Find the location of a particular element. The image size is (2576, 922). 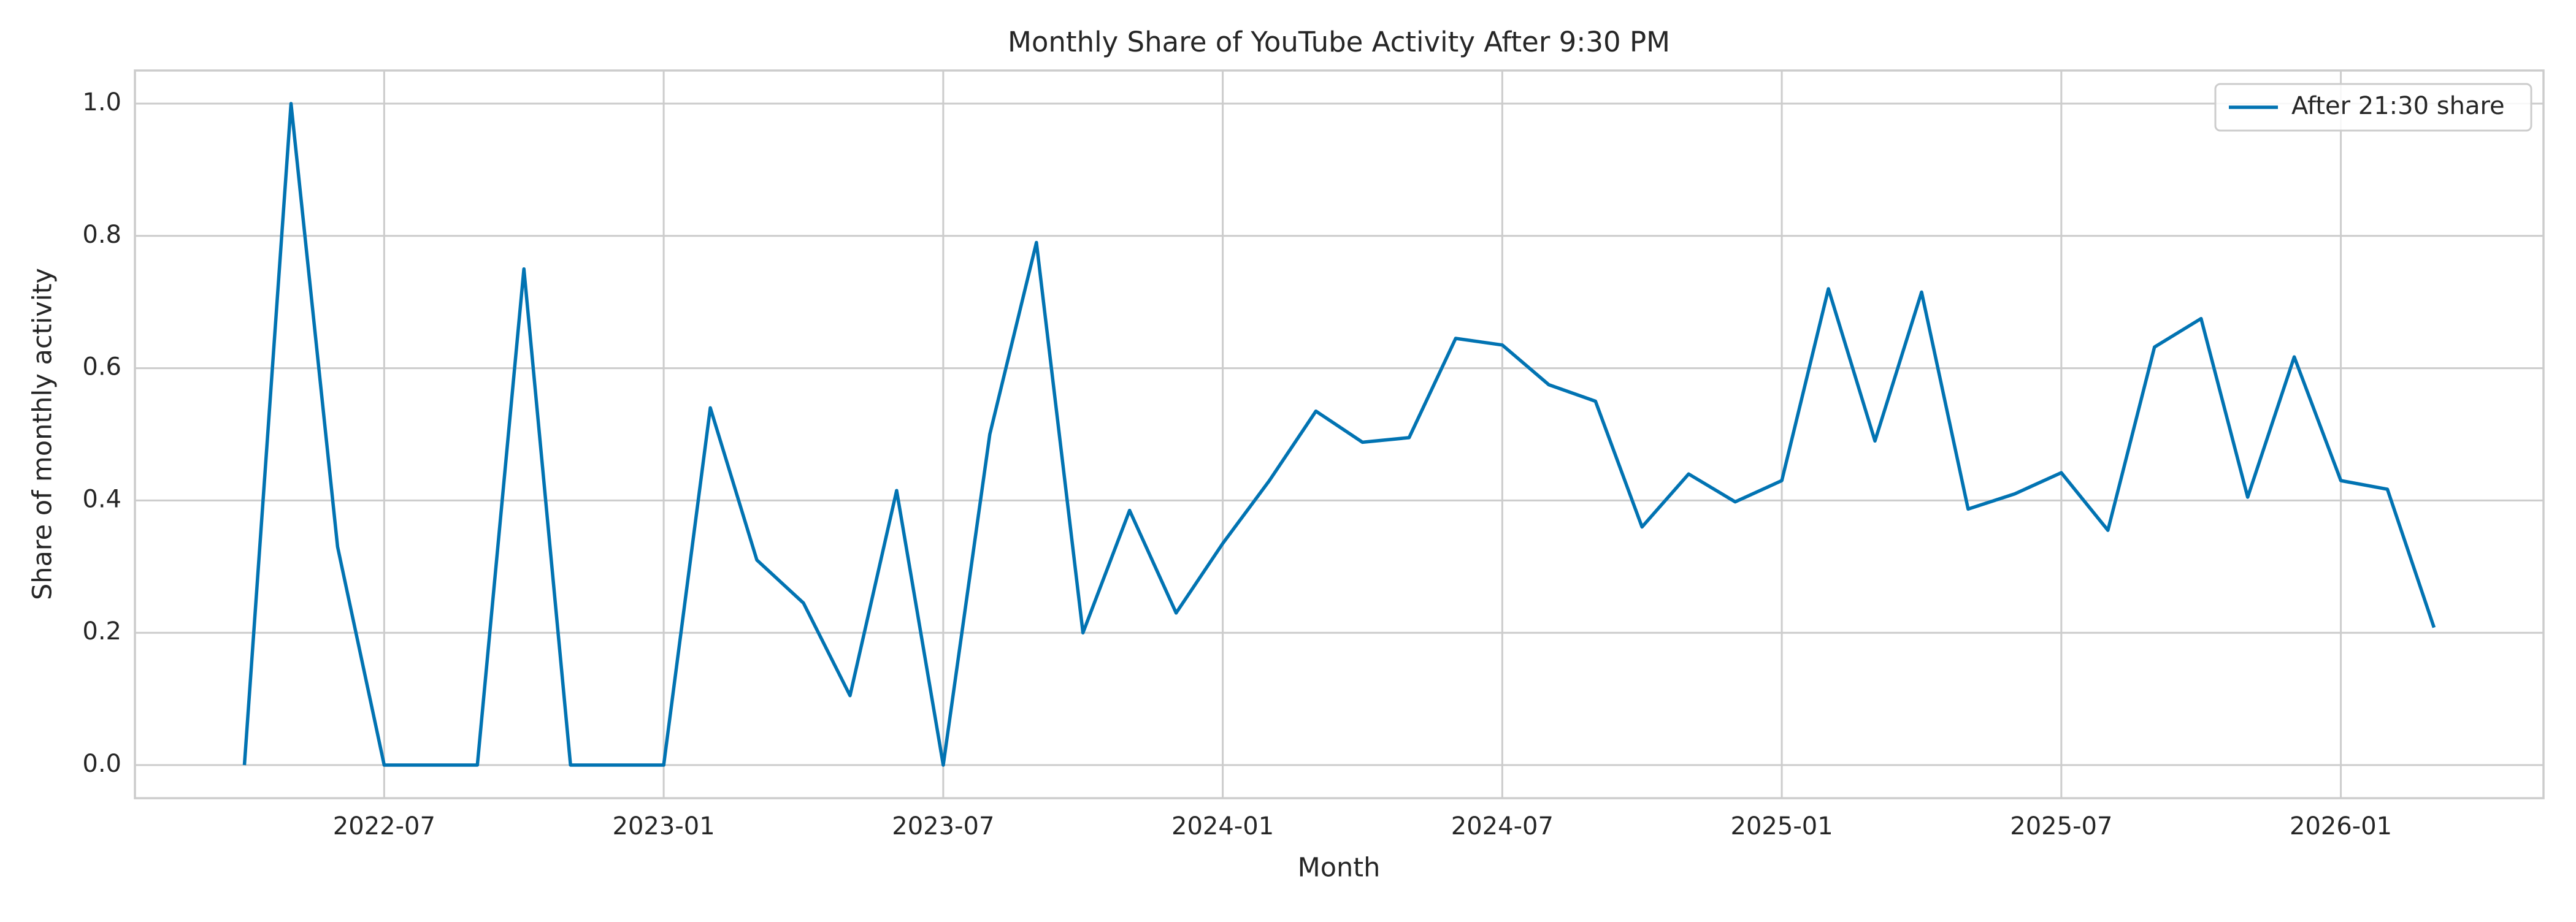

y-tick-label: 0.2 is located at coordinates (101, 631).